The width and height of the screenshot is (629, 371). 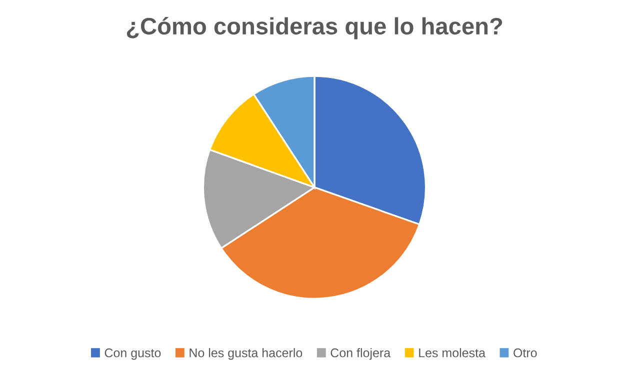 What do you see at coordinates (314, 28) in the screenshot?
I see `chart-title: ¿Cómo consideras que lo hacen?` at bounding box center [314, 28].